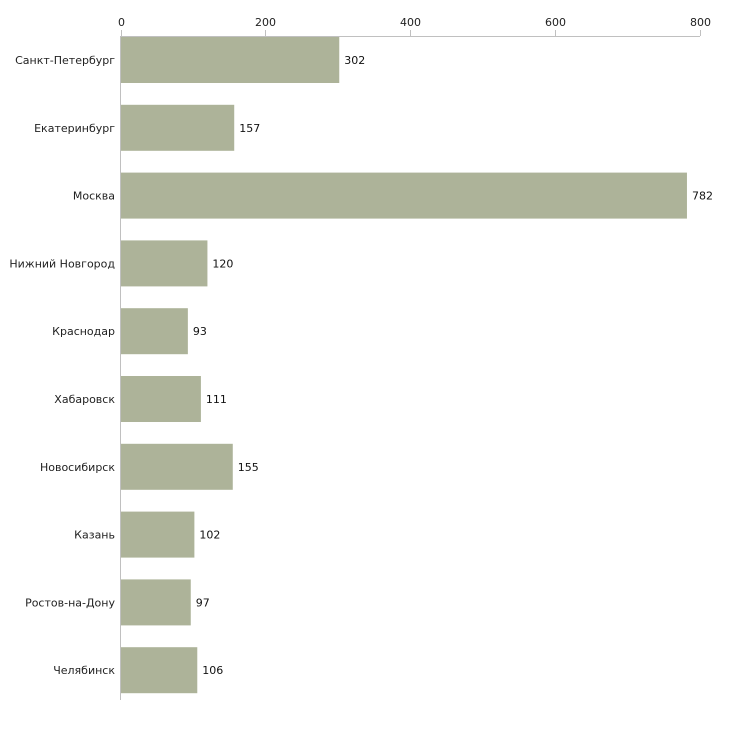 This screenshot has height=730, width=730. What do you see at coordinates (62, 263) in the screenshot?
I see `category-label: Нижний Новгород` at bounding box center [62, 263].